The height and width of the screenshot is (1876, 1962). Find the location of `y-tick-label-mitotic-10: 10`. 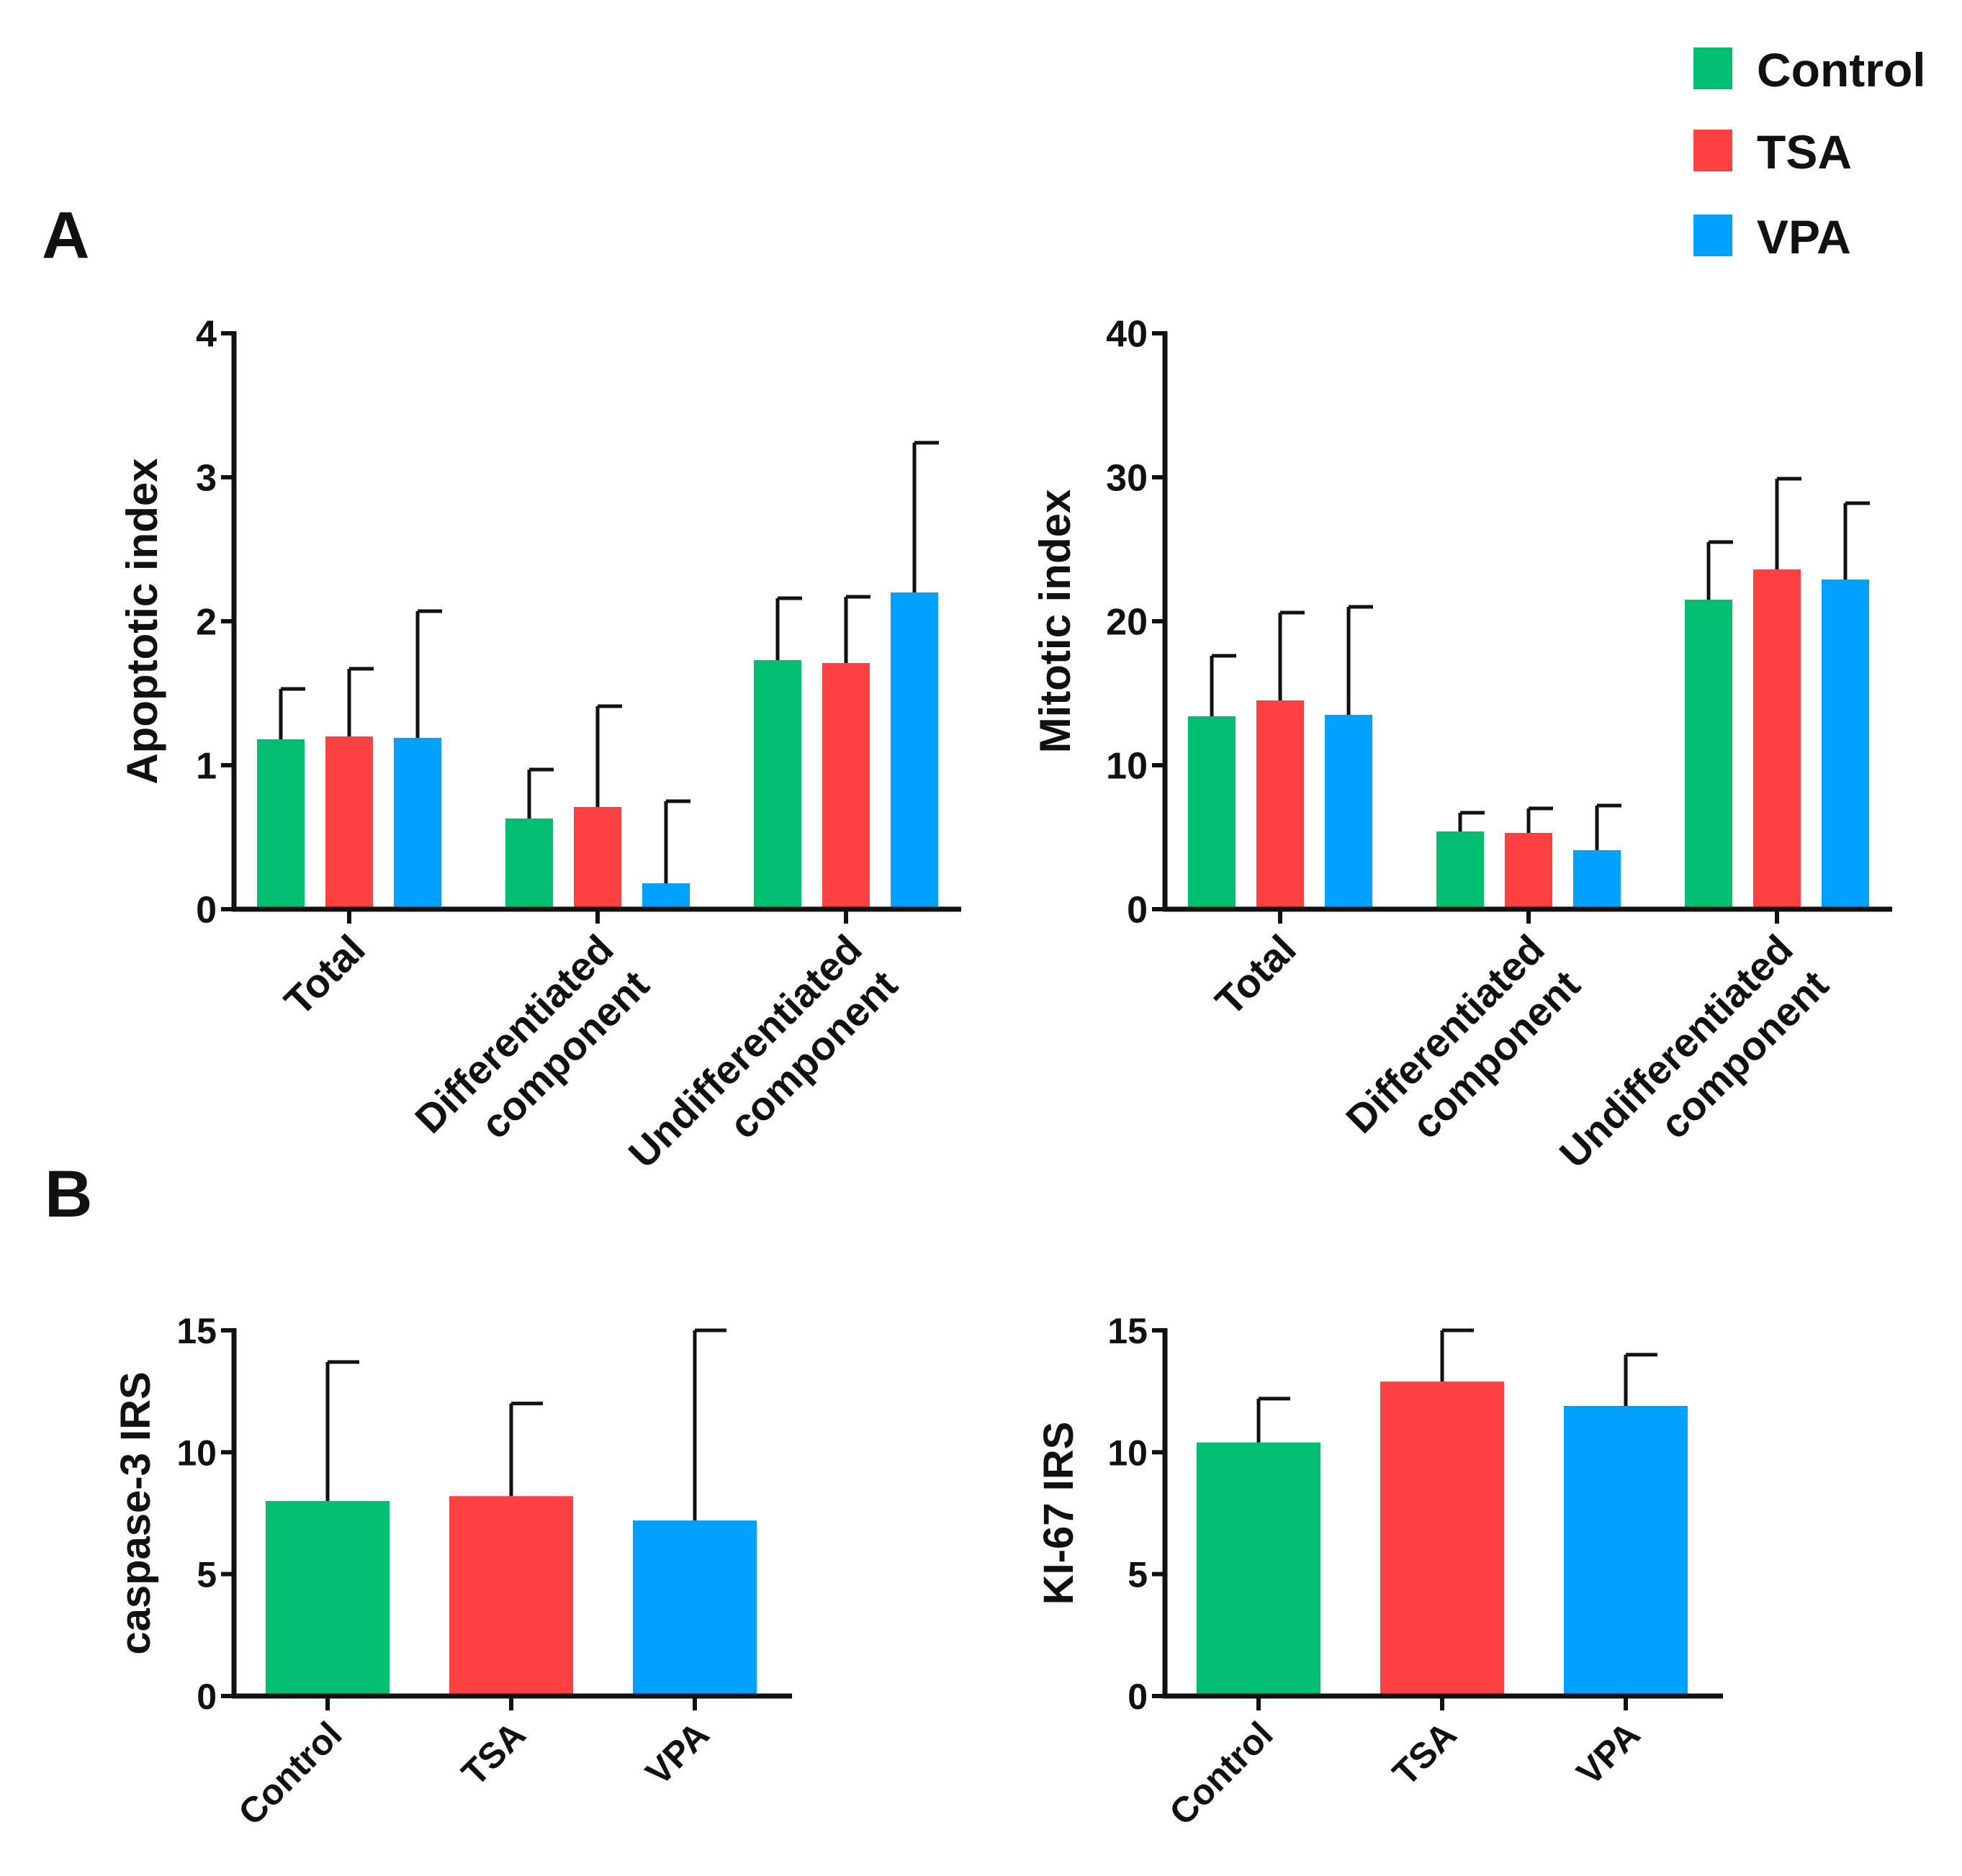

y-tick-label-mitotic-10: 10 is located at coordinates (1127, 767).